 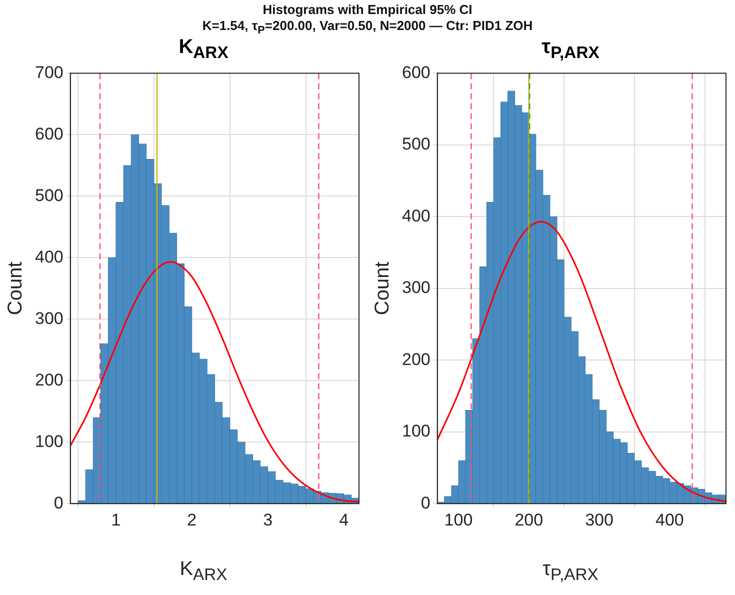 What do you see at coordinates (268, 520) in the screenshot?
I see `x-tick-label: 3` at bounding box center [268, 520].